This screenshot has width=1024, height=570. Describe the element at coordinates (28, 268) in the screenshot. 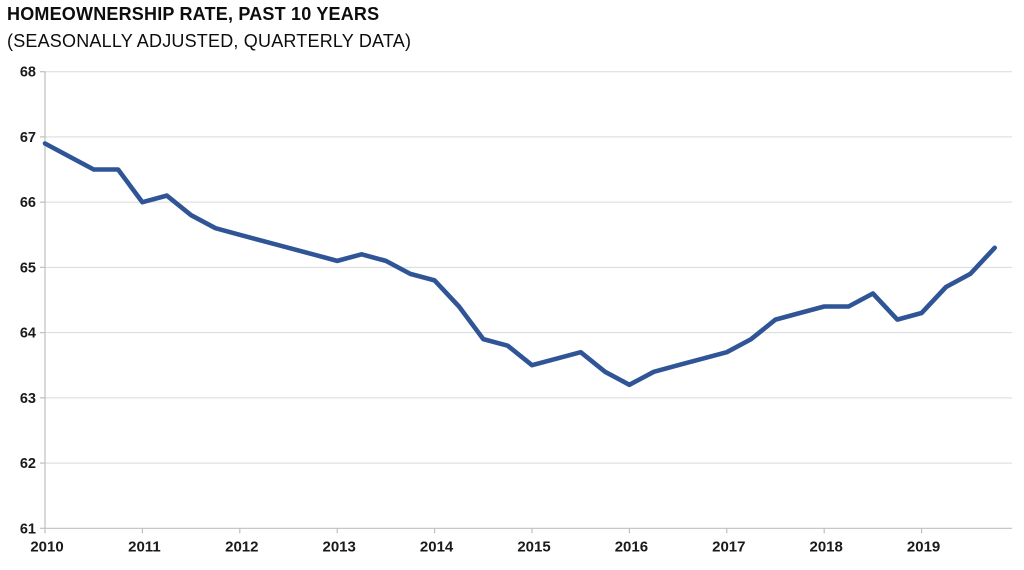

I see `y-tick-label: 65` at that location.